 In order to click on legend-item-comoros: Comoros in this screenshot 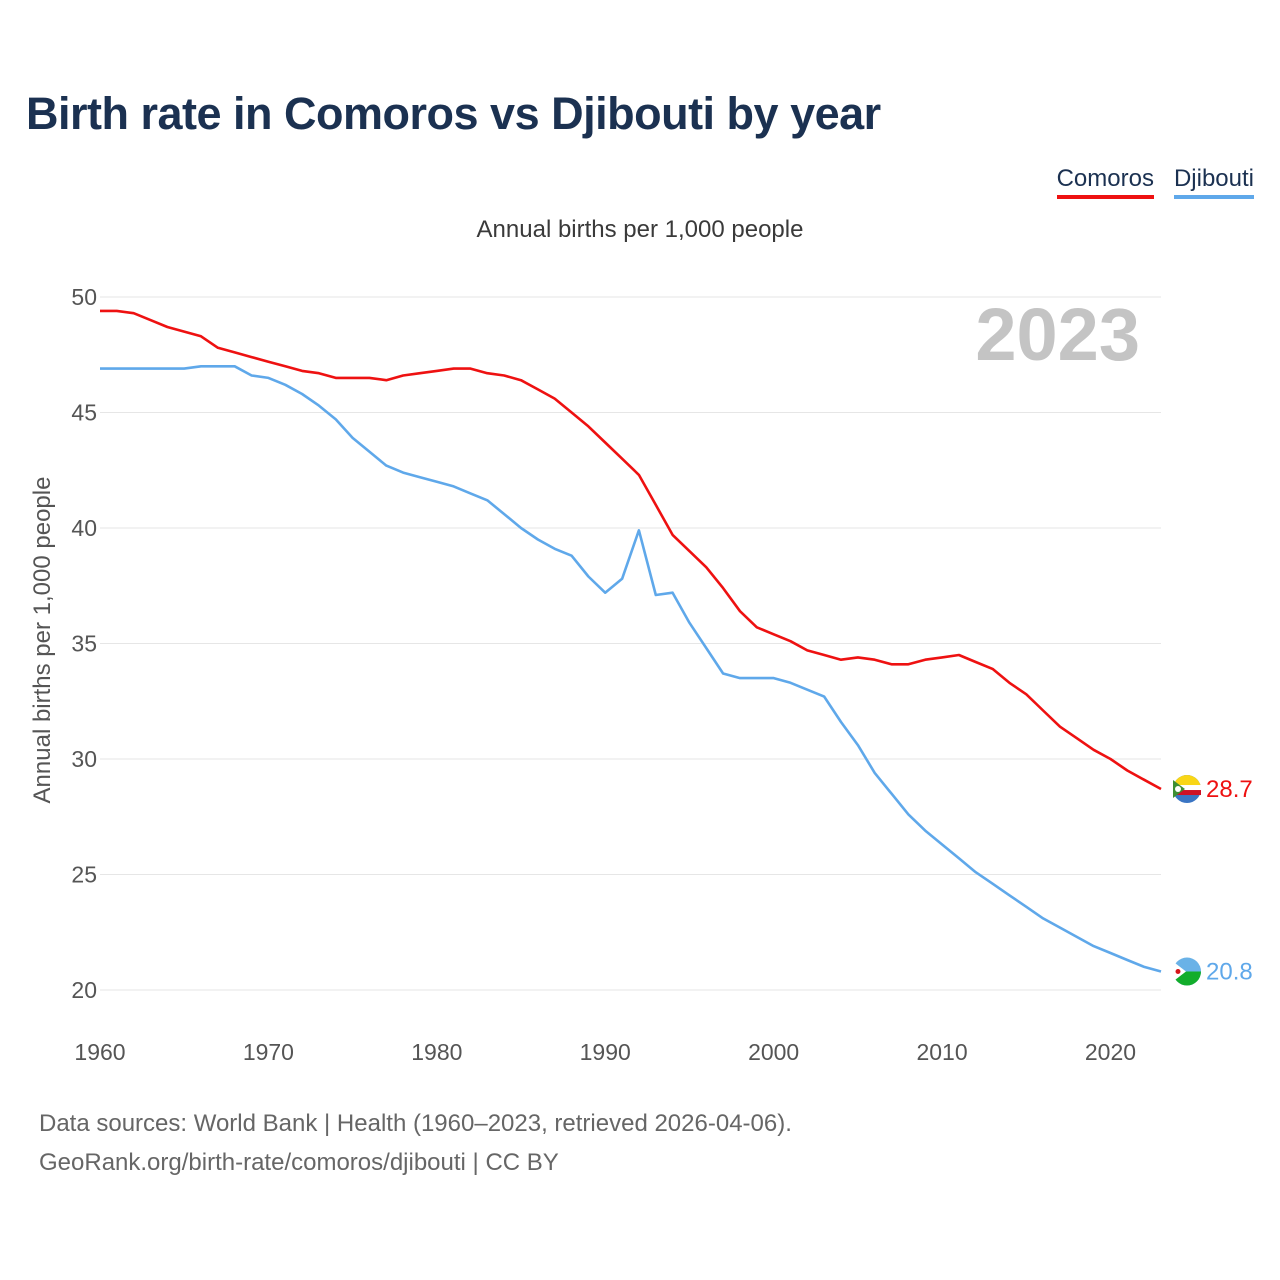, I will do `click(1105, 182)`.